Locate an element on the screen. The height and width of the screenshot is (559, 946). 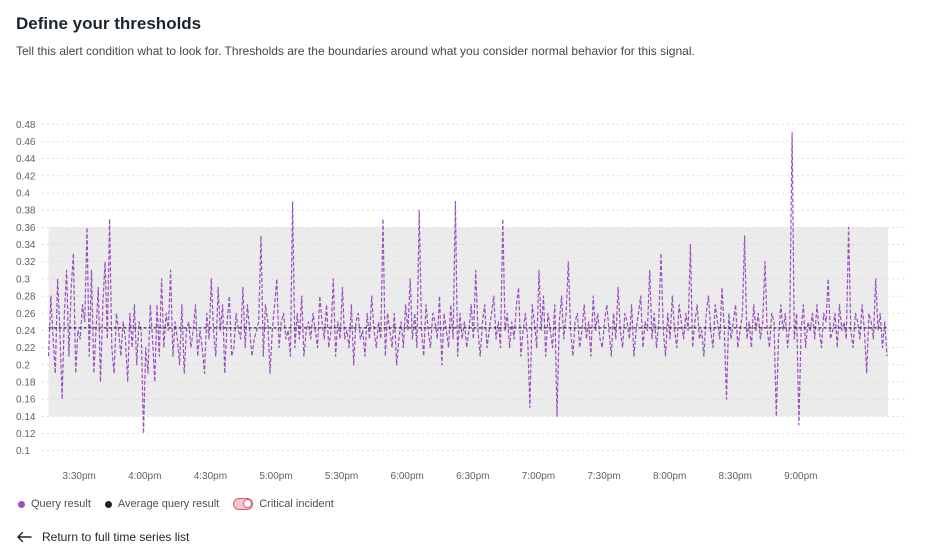
arrow-left-icon is located at coordinates (24, 537).